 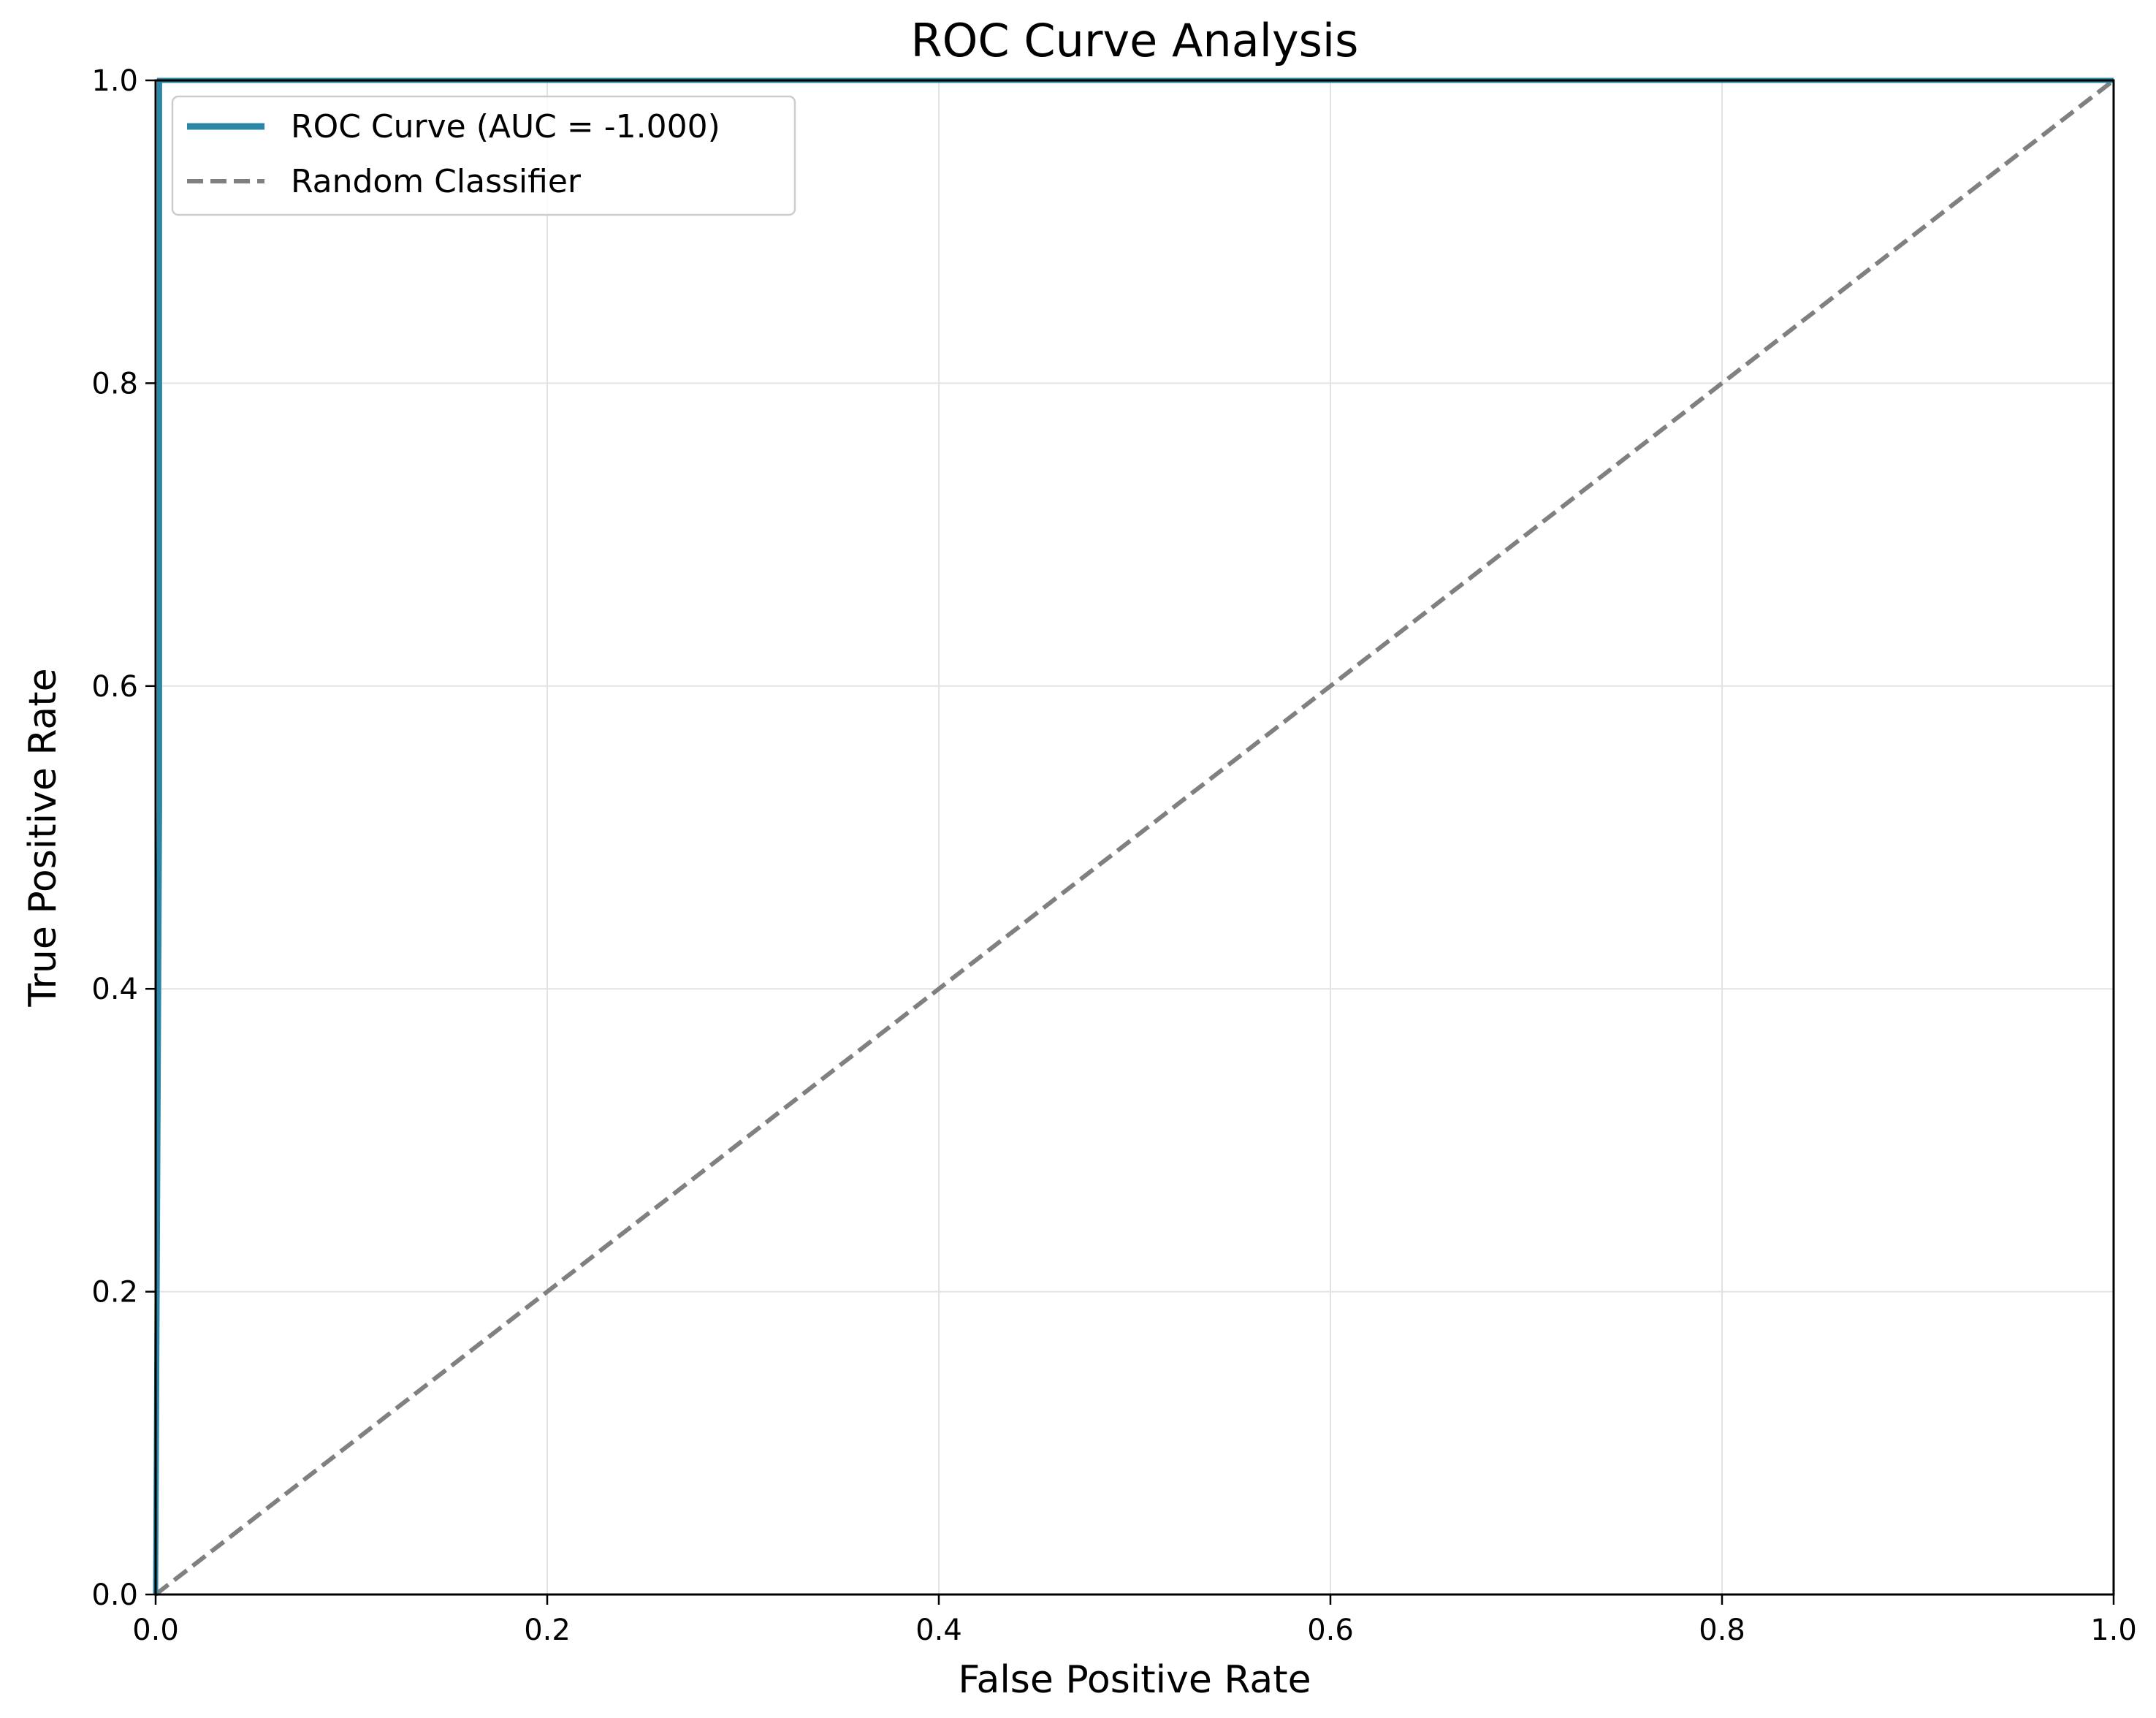 I want to click on x-tick-label: 0.4, so click(x=939, y=1630).